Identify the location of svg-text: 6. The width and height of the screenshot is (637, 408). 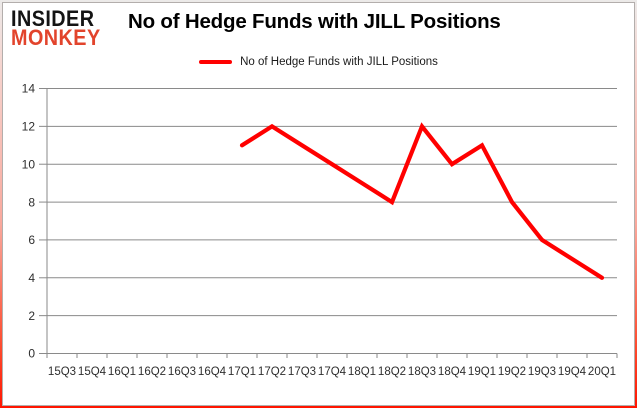
(31, 240).